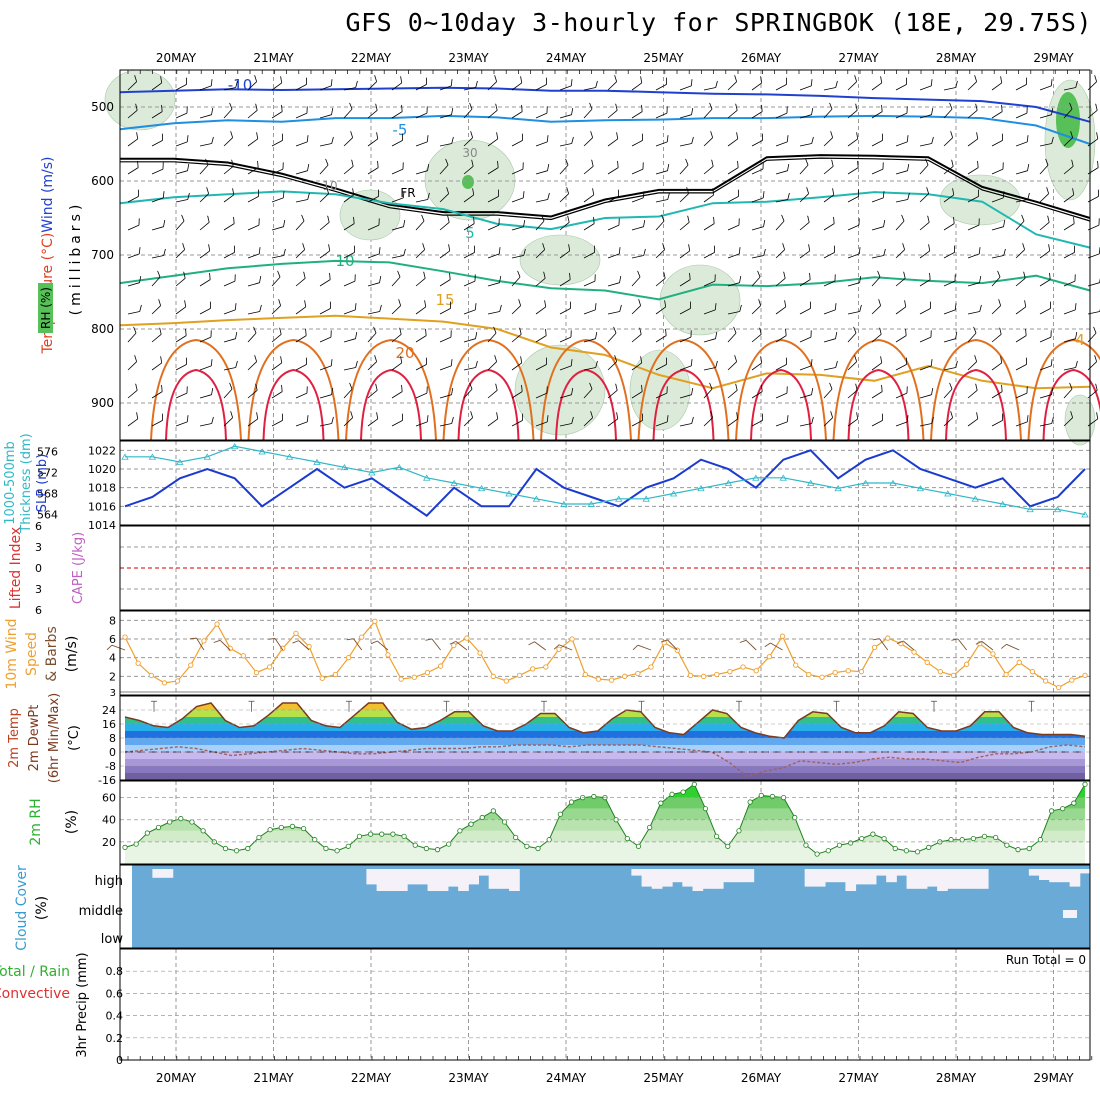 The width and height of the screenshot is (1100, 1100). I want to click on surface-wind-barb, so click(642, 647).